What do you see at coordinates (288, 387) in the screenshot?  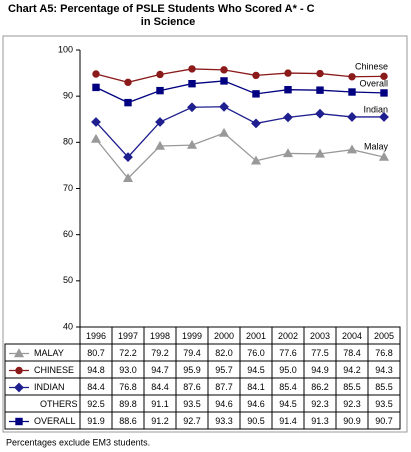 I see `table-value: 85.4` at bounding box center [288, 387].